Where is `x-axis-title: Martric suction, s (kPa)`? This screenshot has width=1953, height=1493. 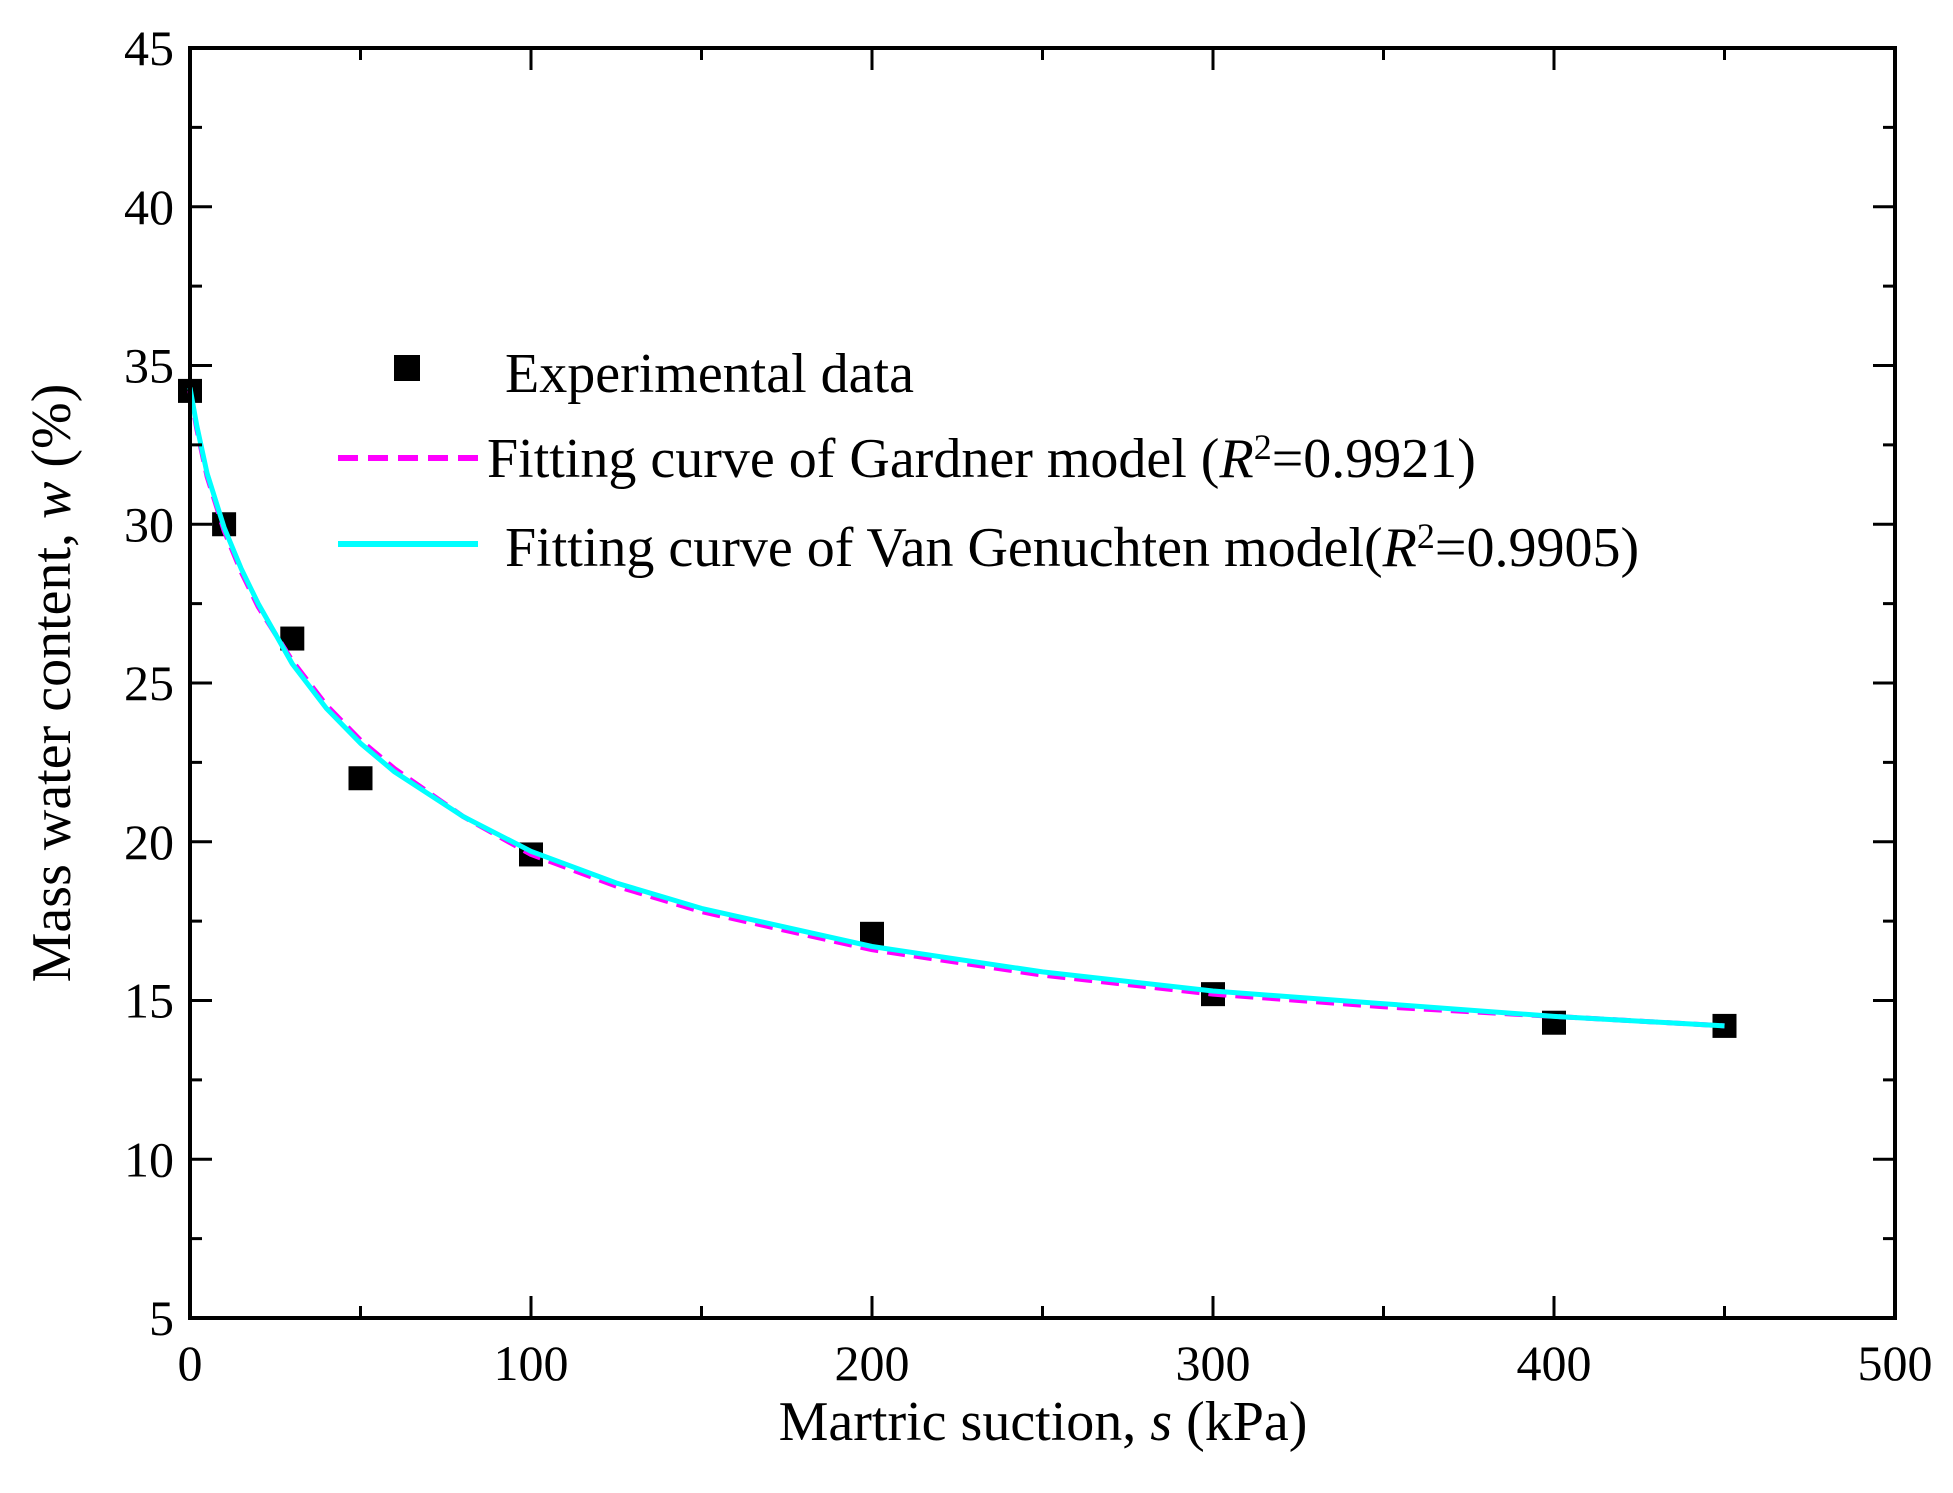 x-axis-title: Martric suction, s (kPa) is located at coordinates (1043, 1422).